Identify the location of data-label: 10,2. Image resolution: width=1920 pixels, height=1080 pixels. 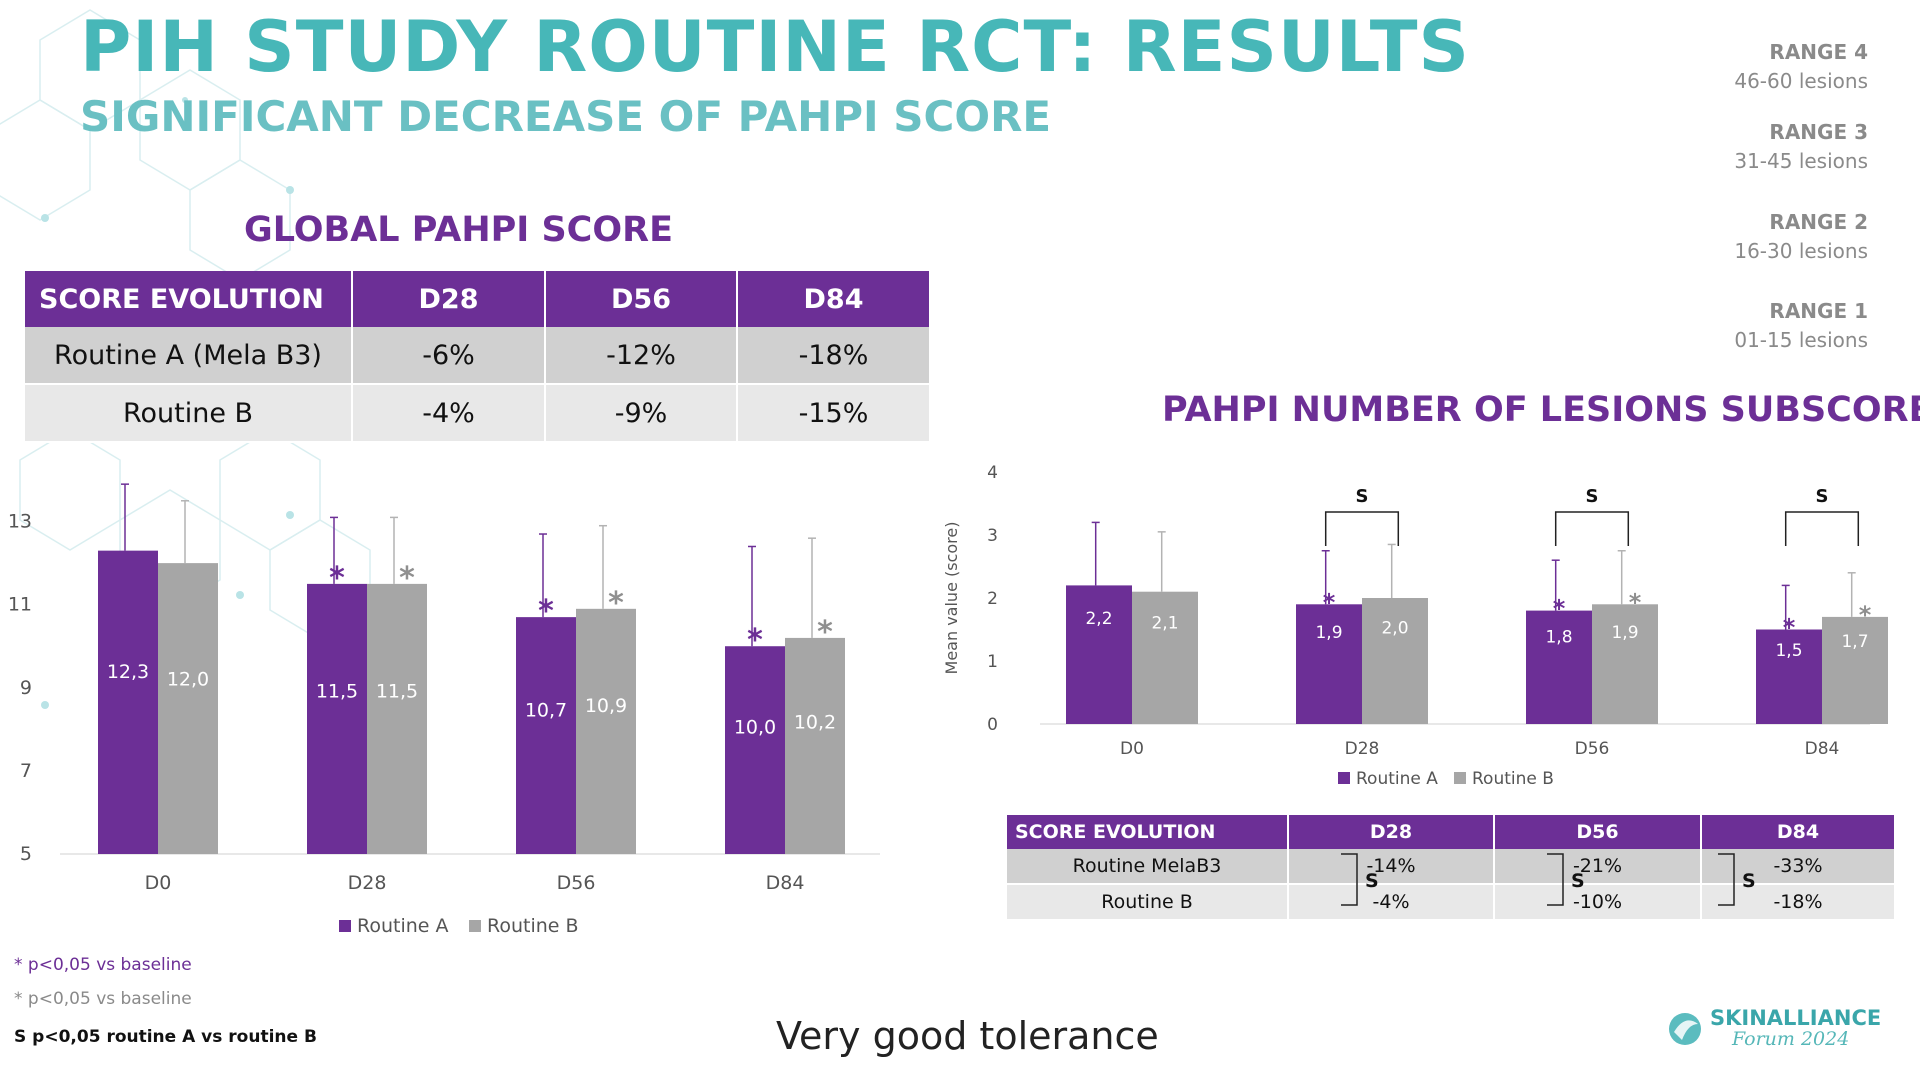
(815, 723).